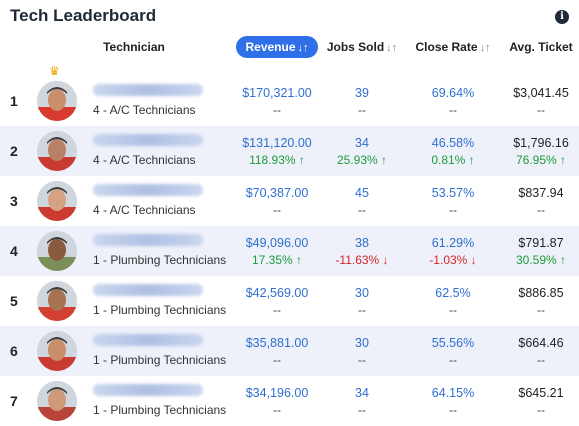  I want to click on column-label: Jobs Sold, so click(355, 47).